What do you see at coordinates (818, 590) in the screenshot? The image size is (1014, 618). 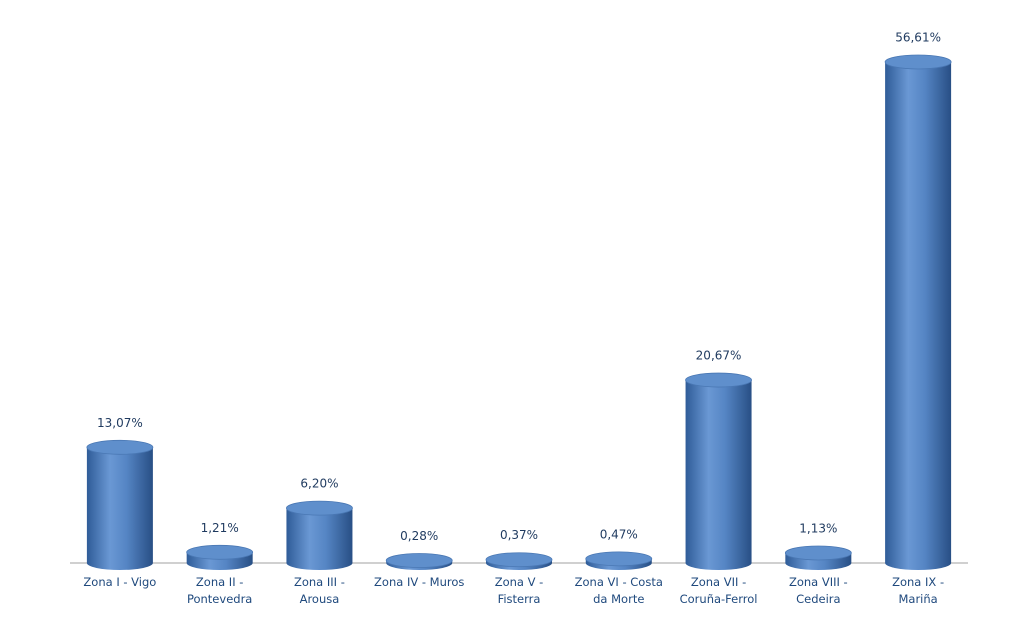 I see `x-tick-label: Zona VIII - Cedeira` at bounding box center [818, 590].